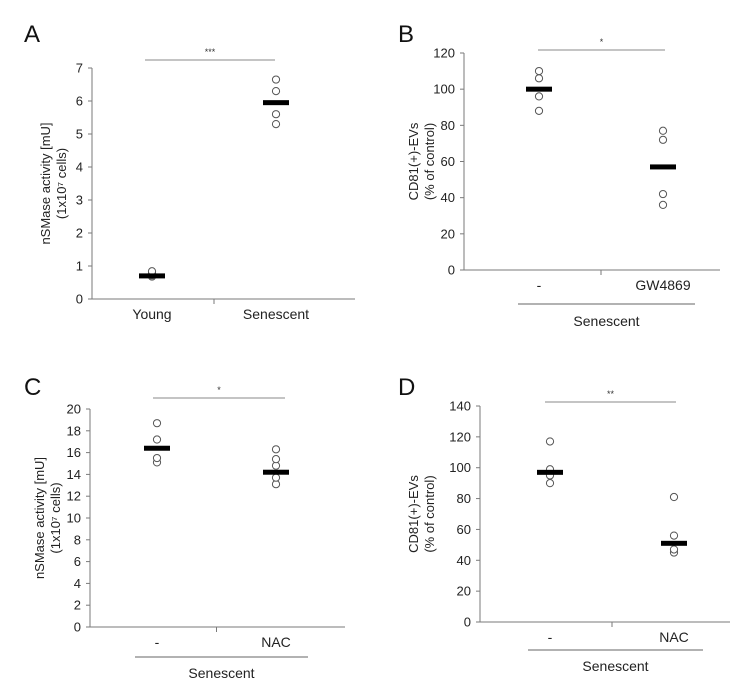 The height and width of the screenshot is (691, 754). What do you see at coordinates (74, 518) in the screenshot?
I see `y-tick-label: 10` at bounding box center [74, 518].